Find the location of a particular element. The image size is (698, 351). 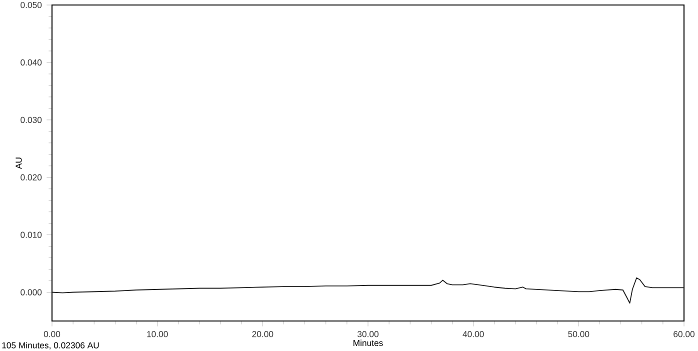

x-tick-label: 40.00 is located at coordinates (473, 334).